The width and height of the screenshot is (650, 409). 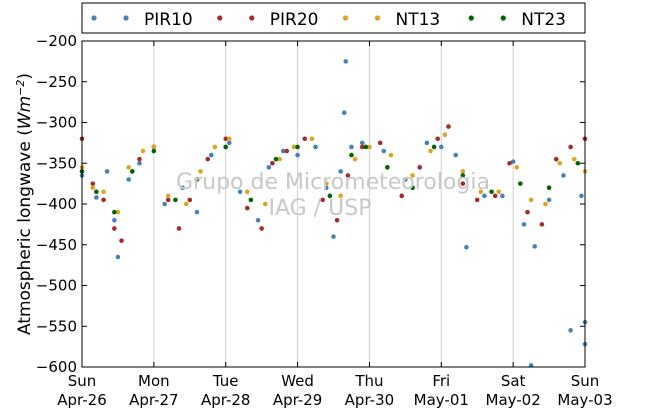 I want to click on watermark: Grupo de Micrometeorologia IAG / USP, so click(x=333, y=195).